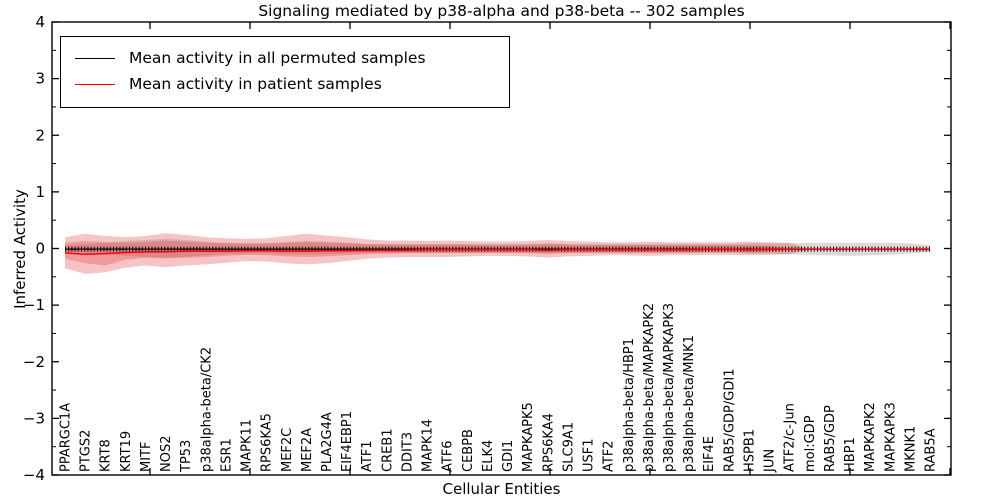  Describe the element at coordinates (931, 450) in the screenshot. I see `x-category-label: RAB5A` at that location.